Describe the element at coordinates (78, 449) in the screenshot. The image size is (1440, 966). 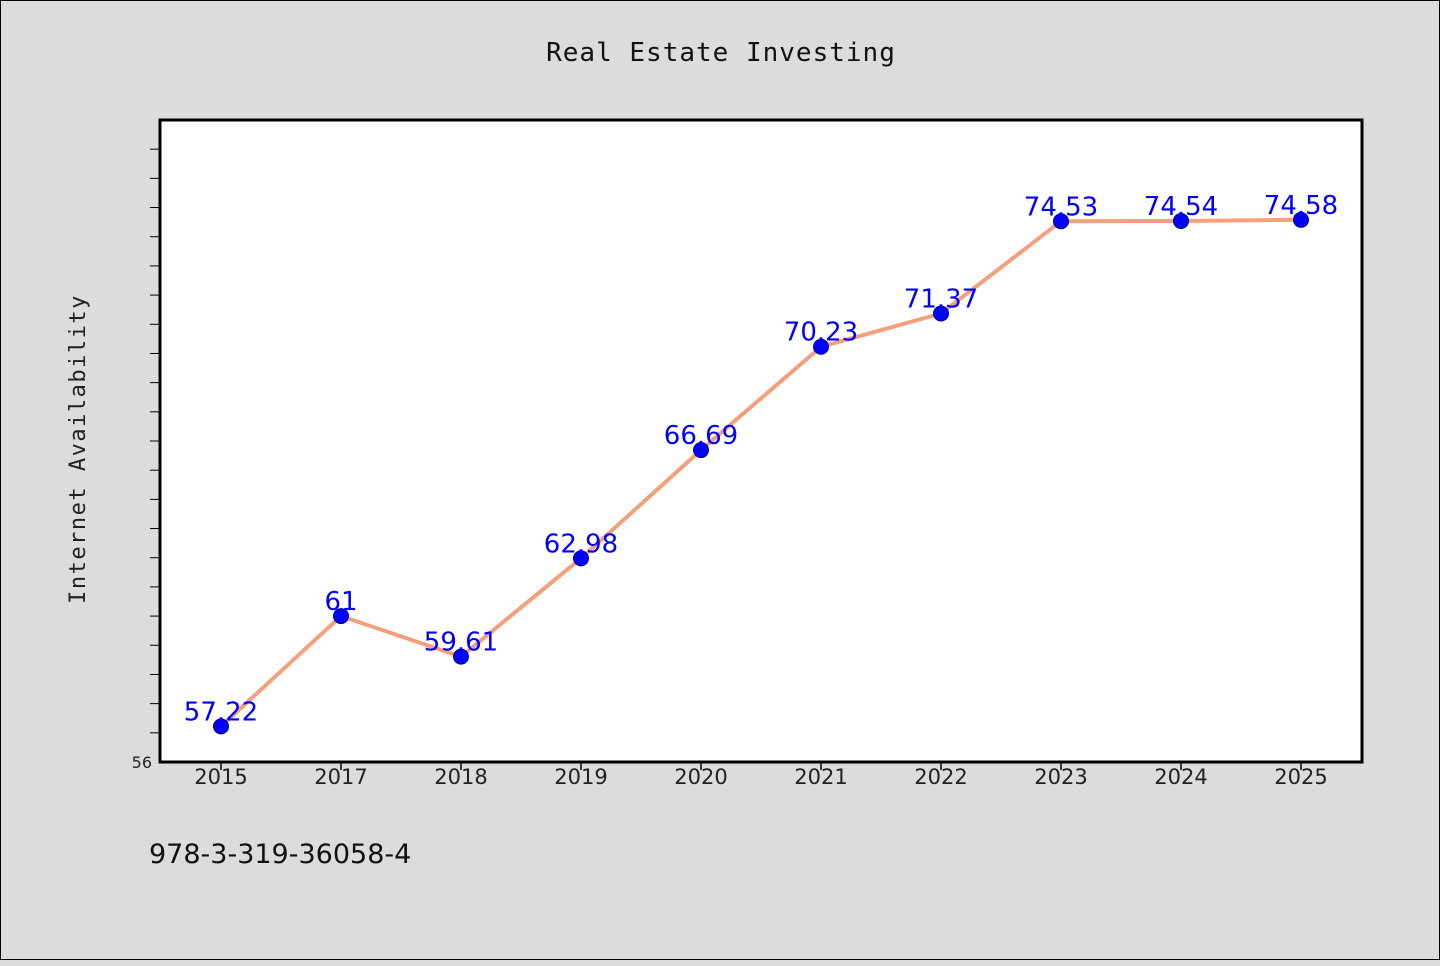
I see `y-axis-label: Internet Availability` at that location.